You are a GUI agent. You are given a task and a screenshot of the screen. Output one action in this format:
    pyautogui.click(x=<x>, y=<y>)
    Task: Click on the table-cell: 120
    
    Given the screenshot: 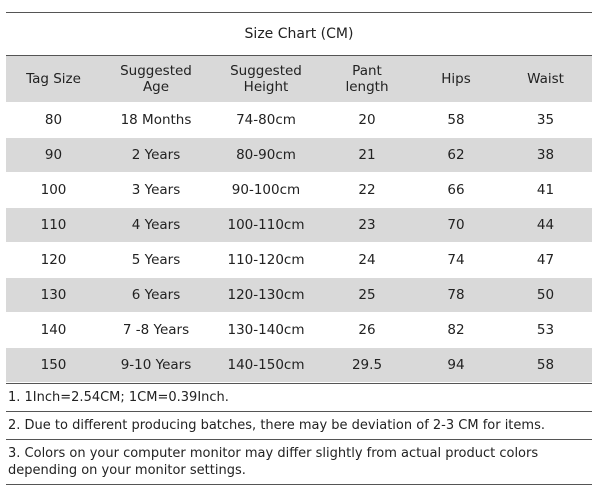 What is the action you would take?
    pyautogui.click(x=53, y=260)
    